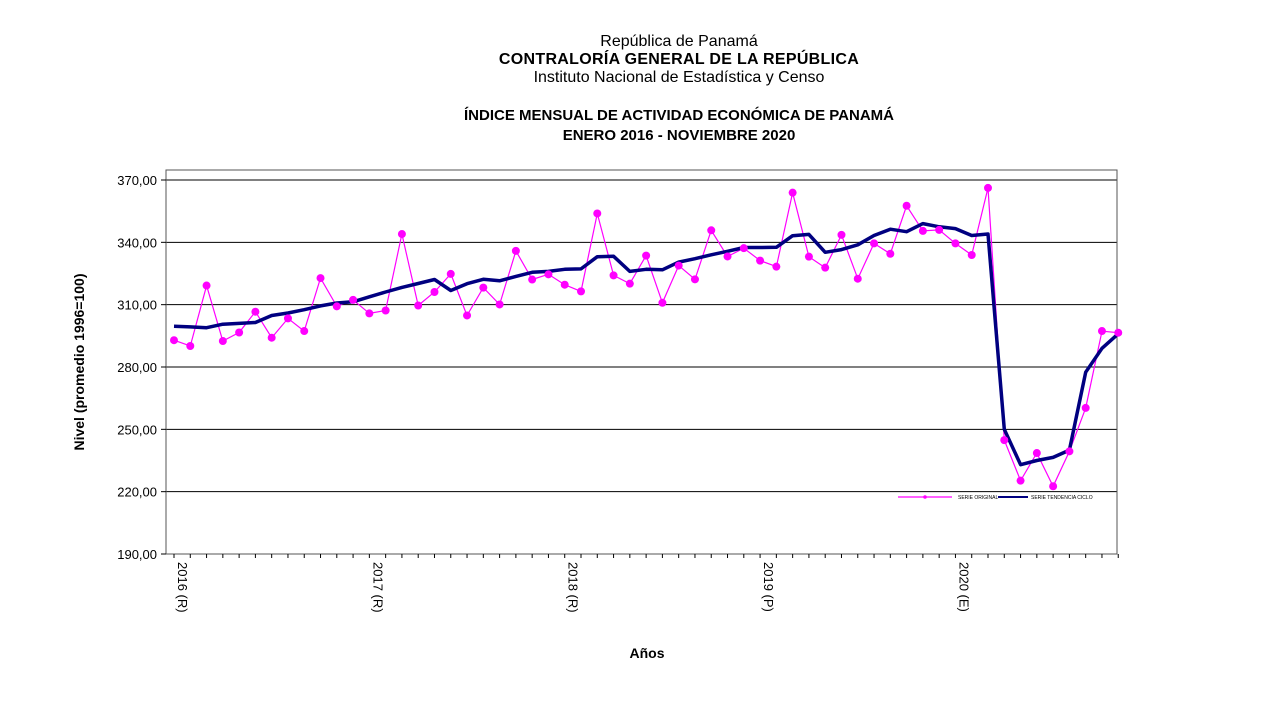 The width and height of the screenshot is (1280, 720). Describe the element at coordinates (679, 59) in the screenshot. I see `header-organization: CONTRALORÍA GENERAL DE LA REPÚBLICA` at that location.